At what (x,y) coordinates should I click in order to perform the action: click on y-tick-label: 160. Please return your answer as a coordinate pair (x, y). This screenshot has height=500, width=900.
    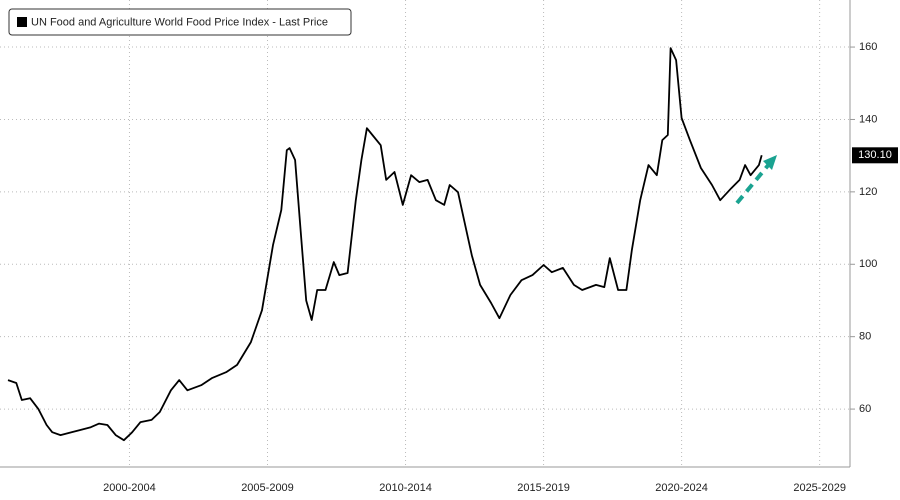
    Looking at the image, I should click on (868, 47).